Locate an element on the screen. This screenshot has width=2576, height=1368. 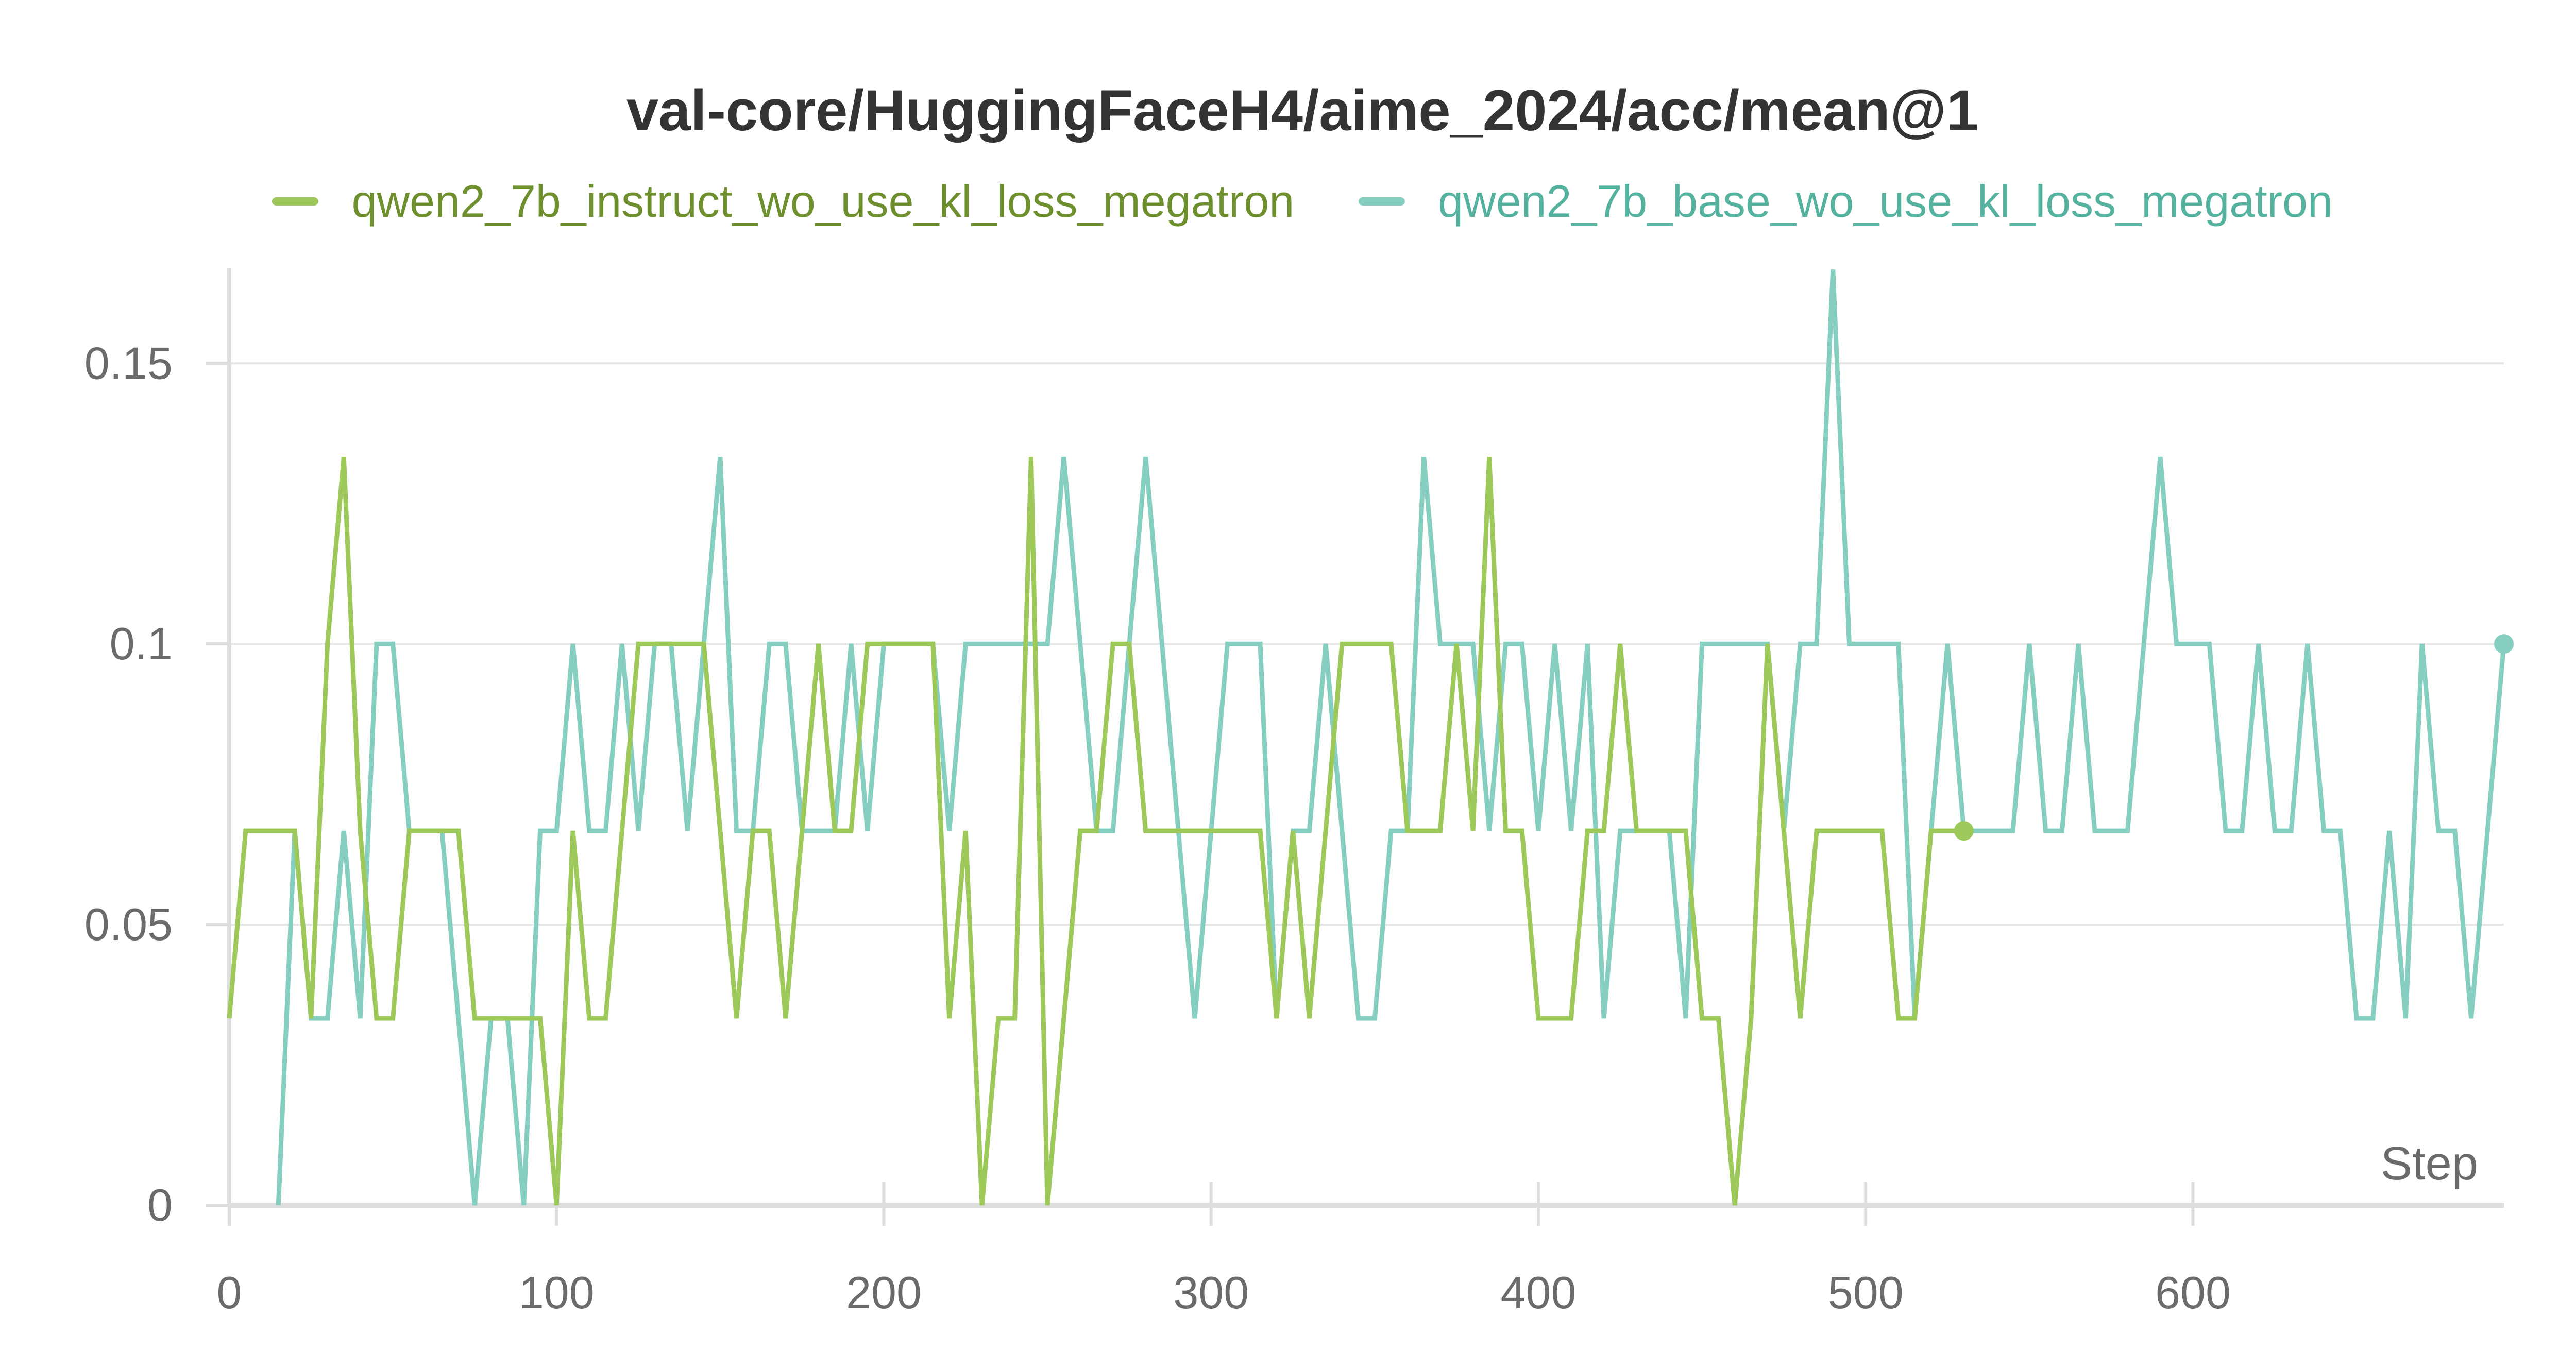
x-tick-label: 200 is located at coordinates (884, 1292).